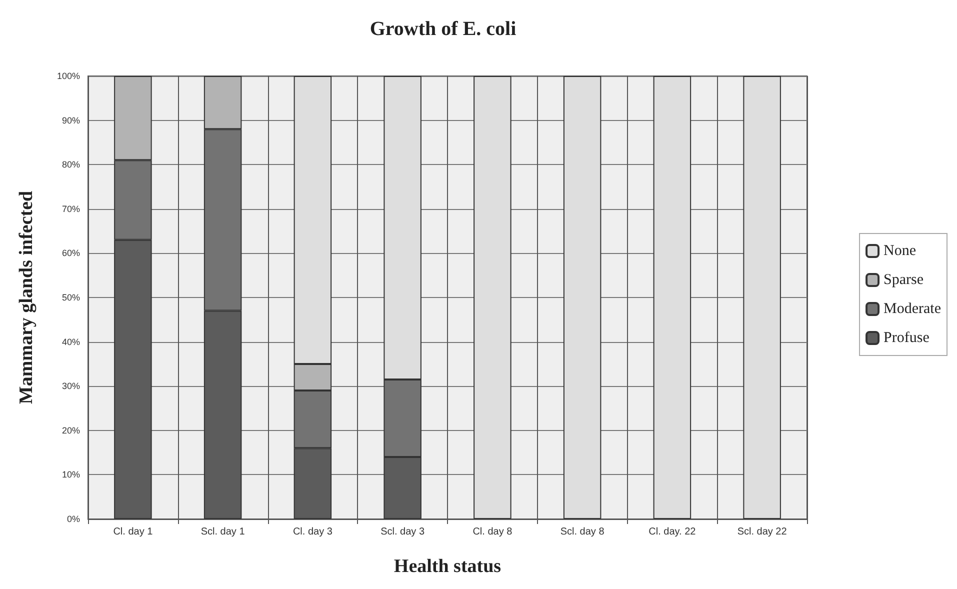  I want to click on y-tick-label: 30%, so click(71, 386).